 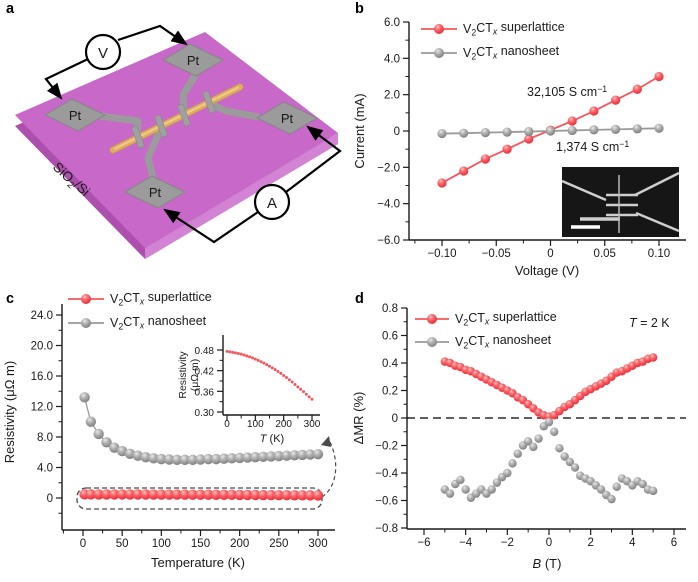 I want to click on annotation-conductivity-superlattice: 32,105 S cm−1, so click(x=567, y=91).